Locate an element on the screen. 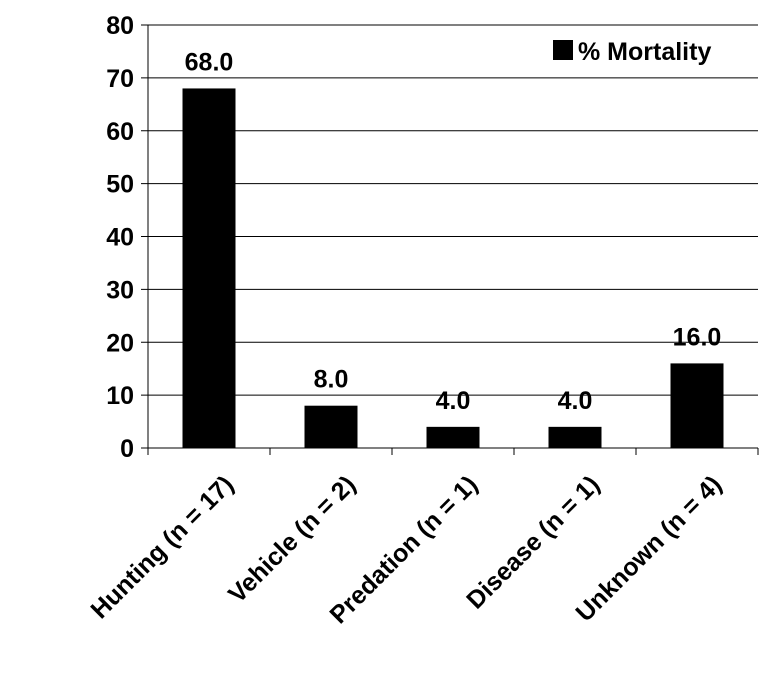  y-tick-label: 50 is located at coordinates (120, 185).